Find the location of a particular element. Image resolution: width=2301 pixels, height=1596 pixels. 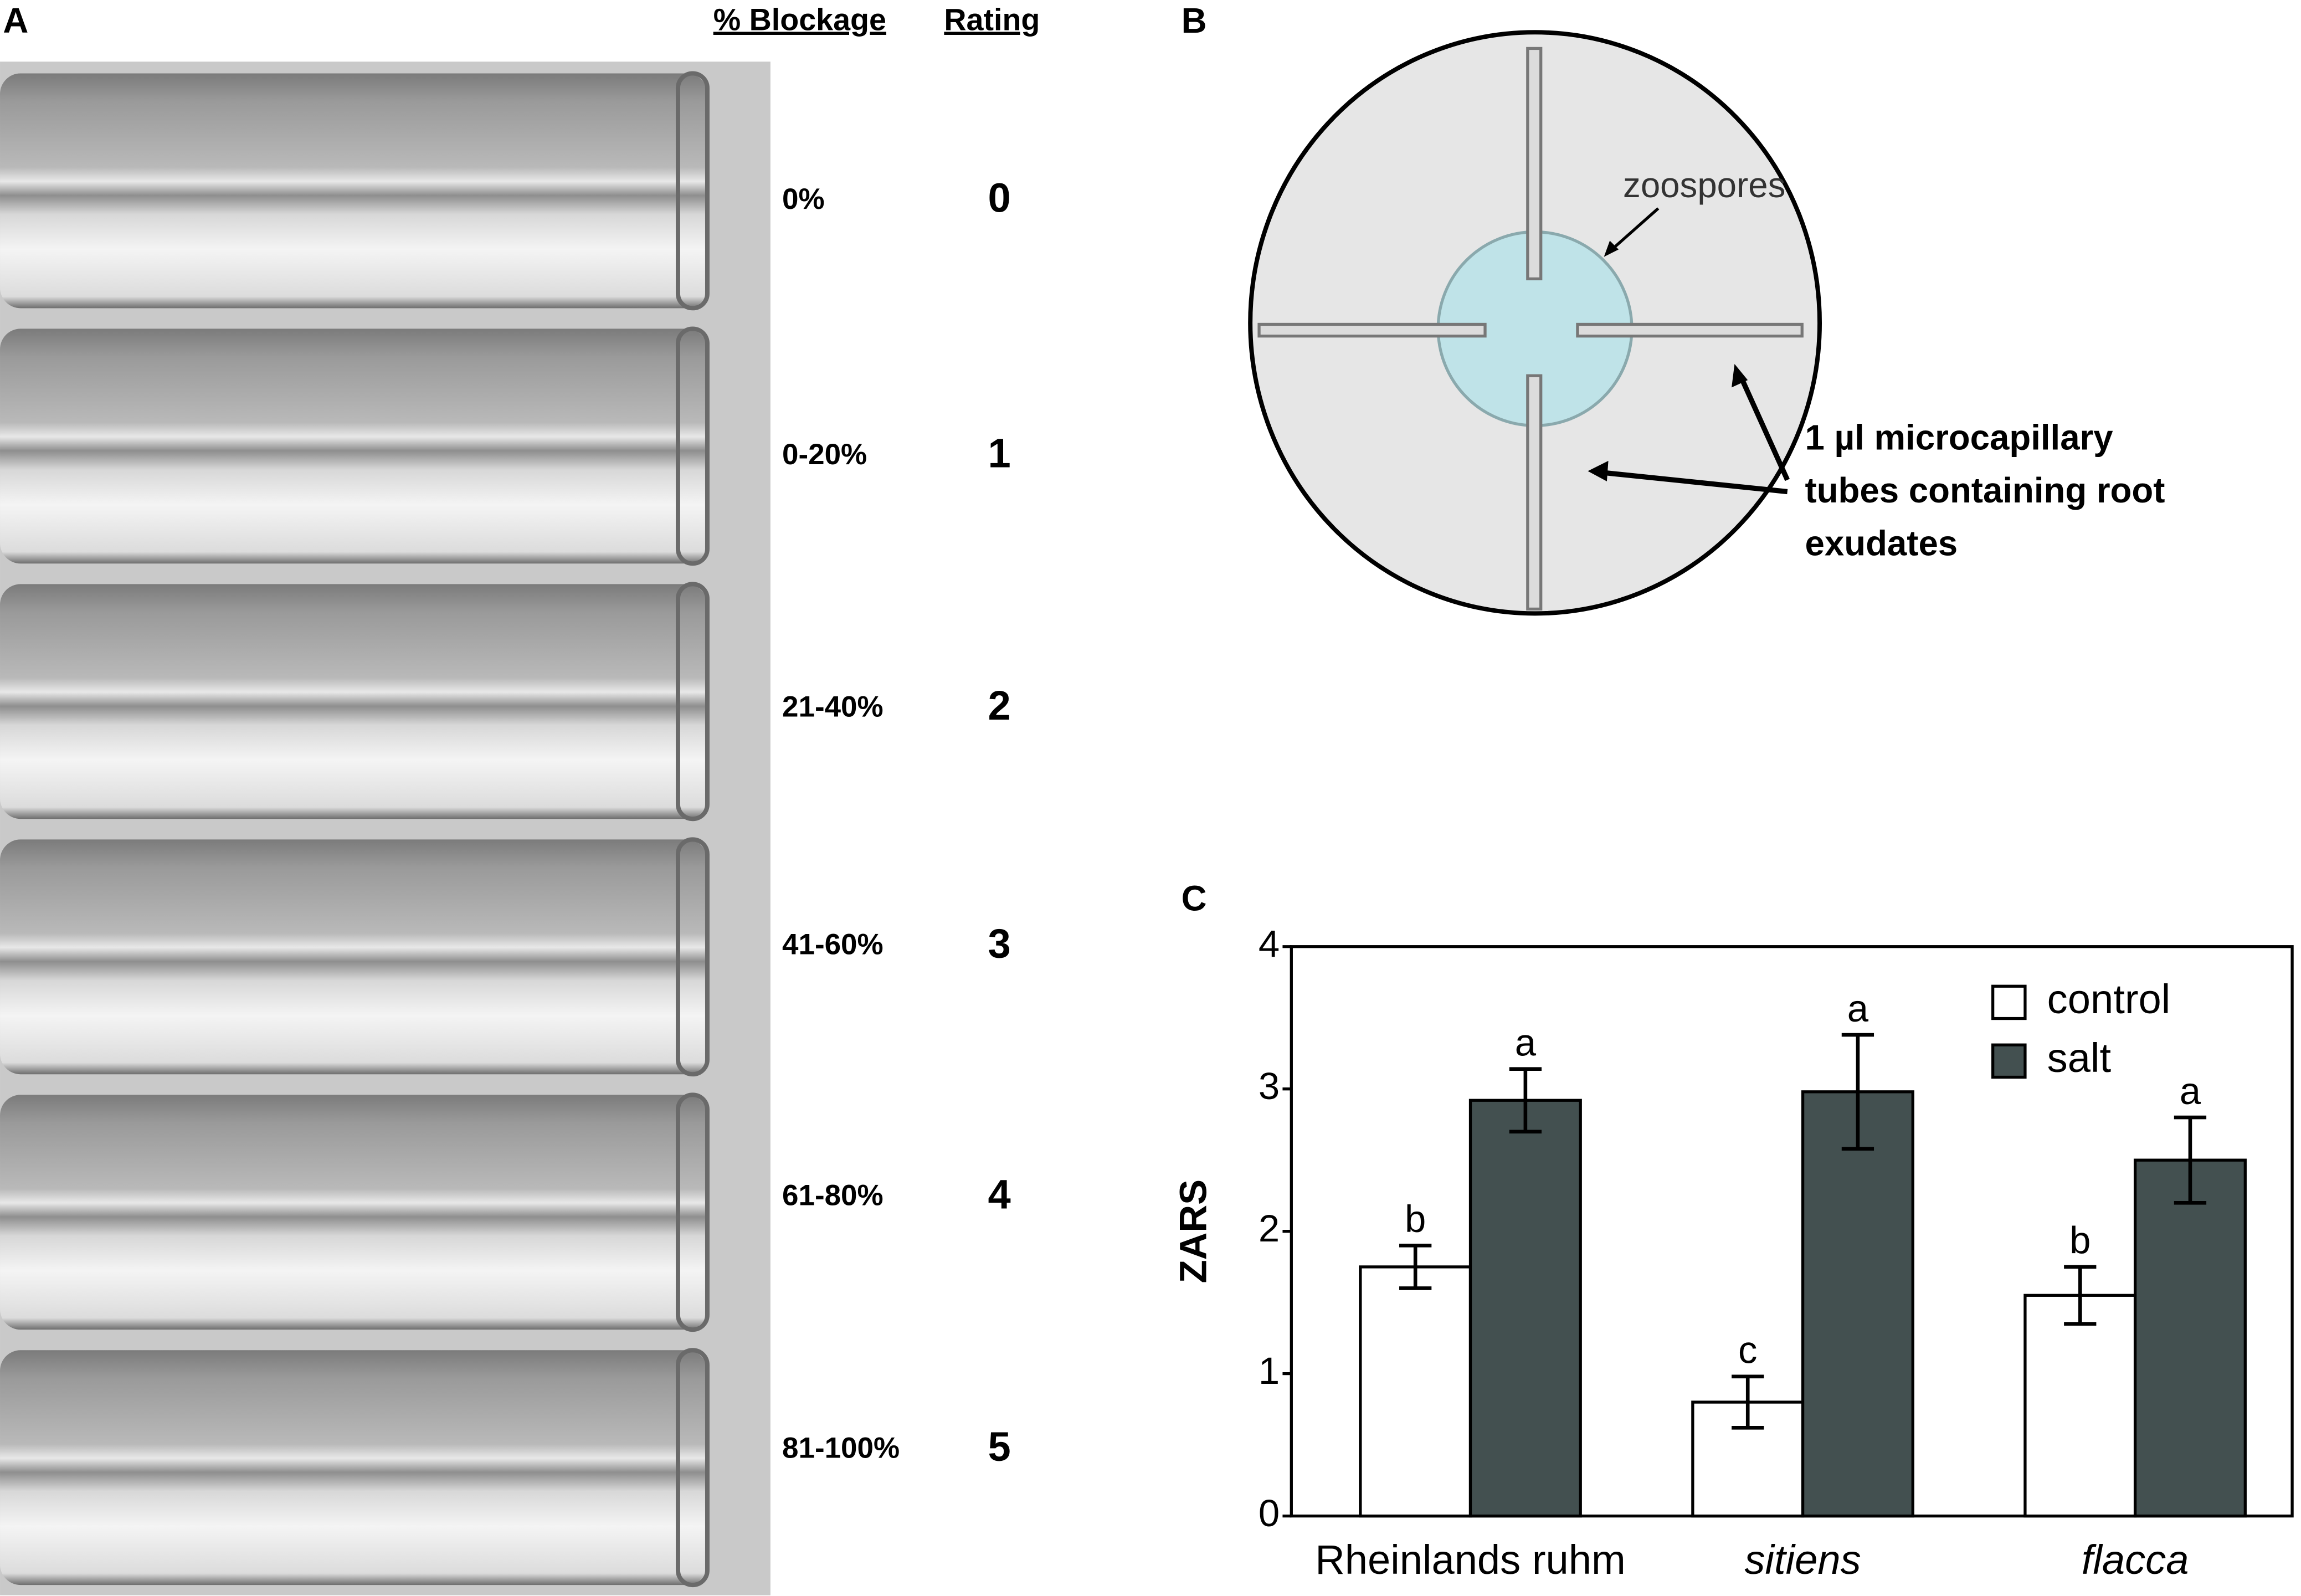

rating-label: 2 is located at coordinates (1000, 705).